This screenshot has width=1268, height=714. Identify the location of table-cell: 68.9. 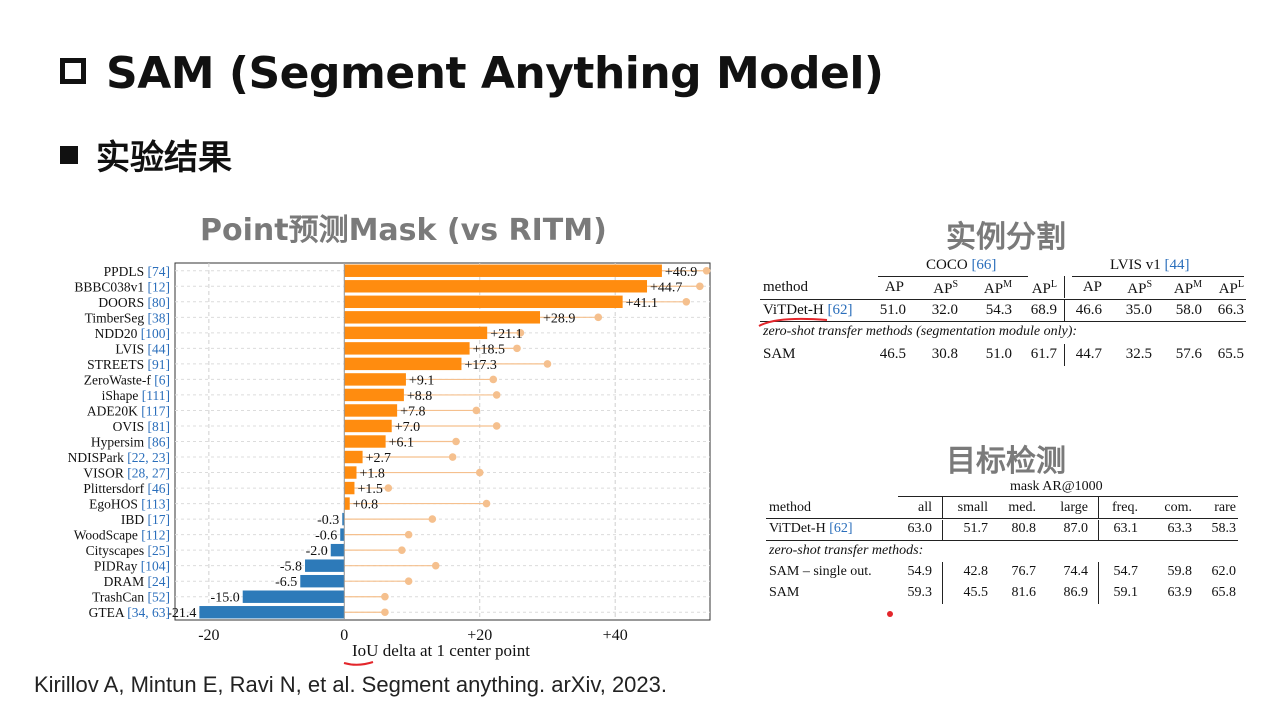
(1043, 310).